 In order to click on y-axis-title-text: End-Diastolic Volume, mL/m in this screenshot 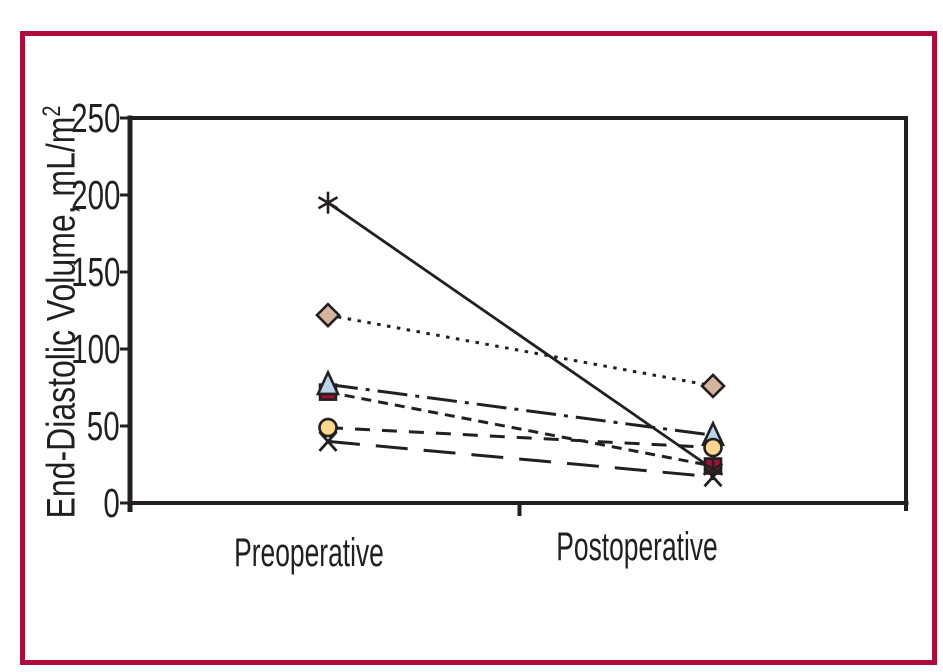, I will do `click(61, 317)`.